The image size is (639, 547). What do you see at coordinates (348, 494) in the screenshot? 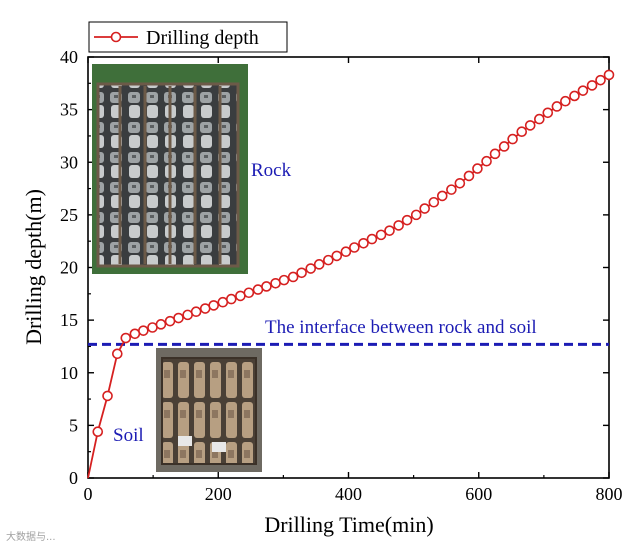
I see `x-tick-label: 400` at bounding box center [348, 494].